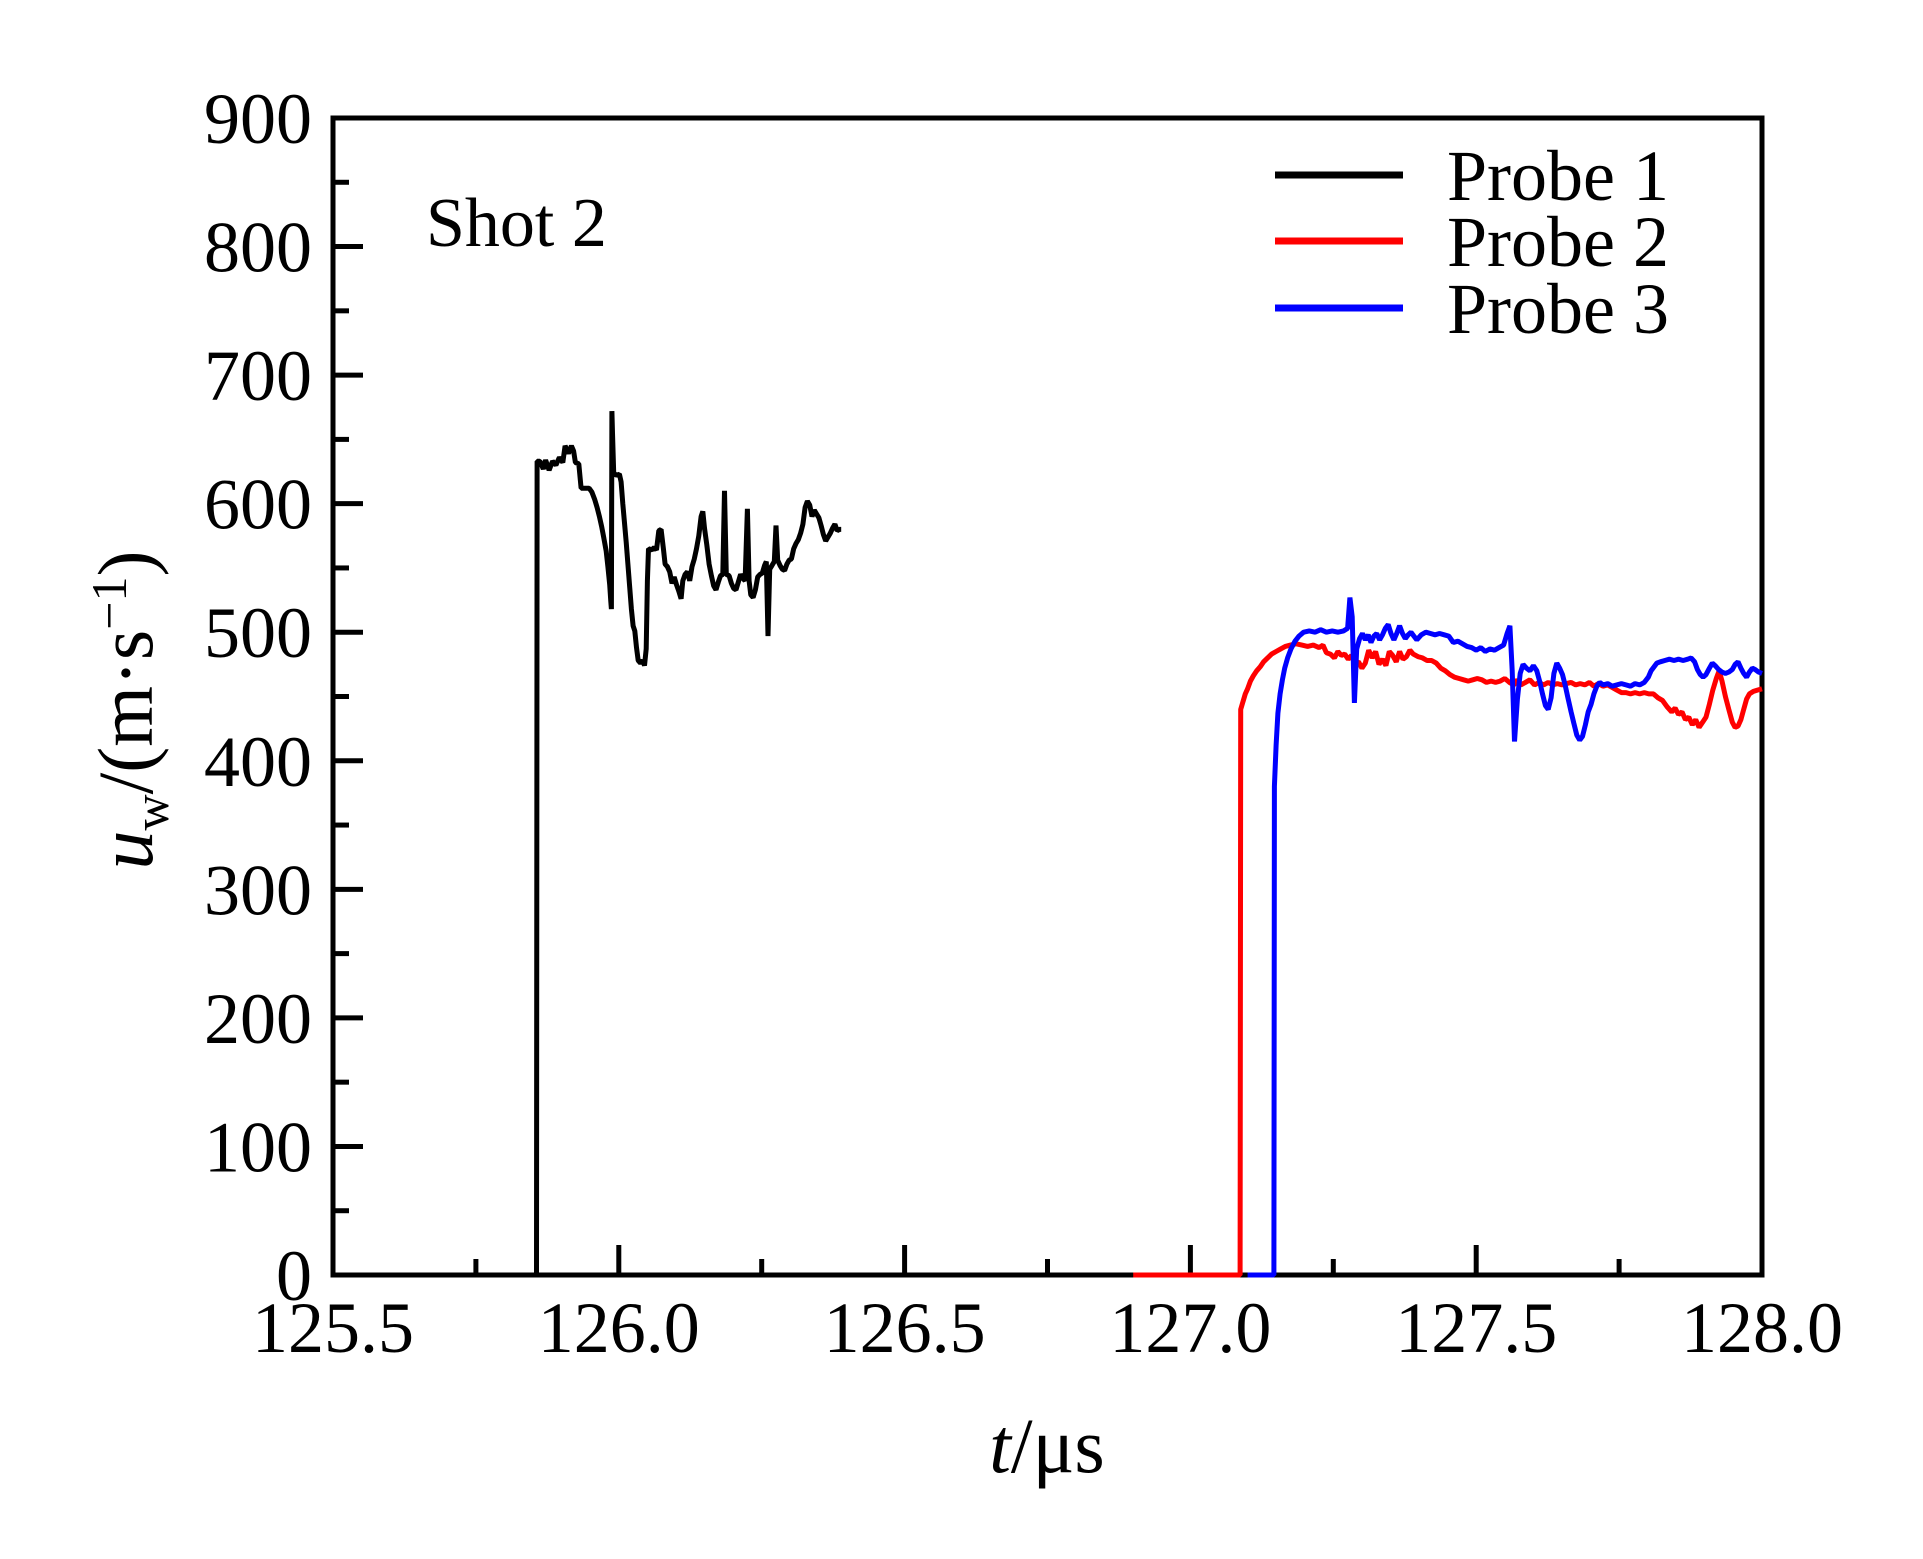  What do you see at coordinates (1558, 242) in the screenshot?
I see `legend-label: Probe 2` at bounding box center [1558, 242].